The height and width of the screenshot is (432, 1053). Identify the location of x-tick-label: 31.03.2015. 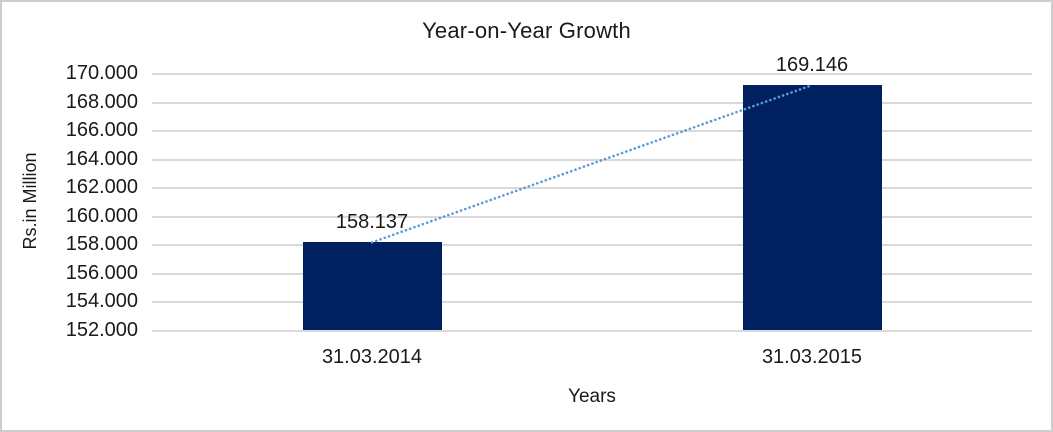
(812, 357).